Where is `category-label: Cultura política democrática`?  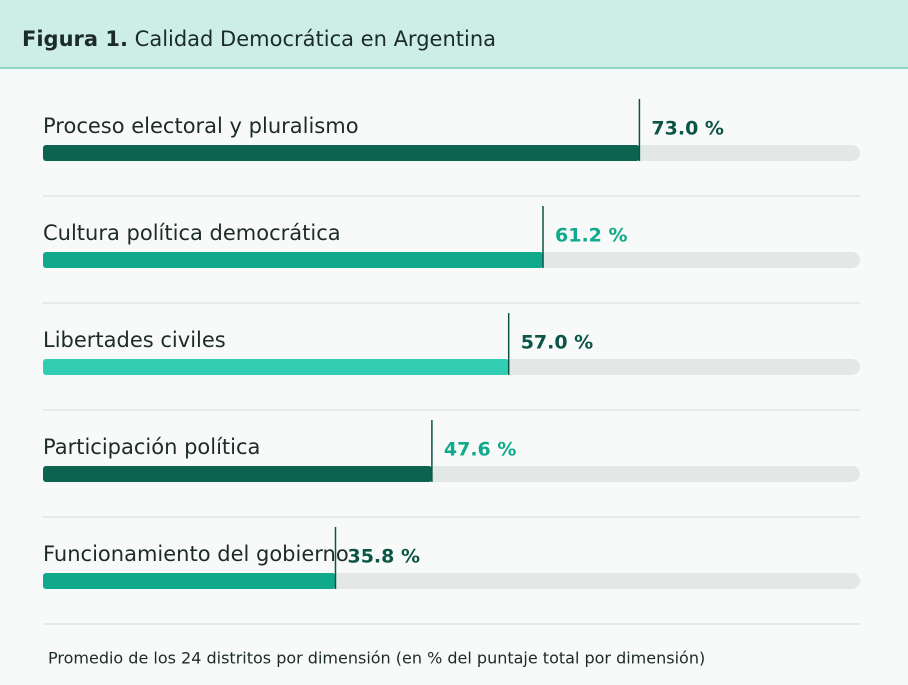 category-label: Cultura política democrática is located at coordinates (192, 233).